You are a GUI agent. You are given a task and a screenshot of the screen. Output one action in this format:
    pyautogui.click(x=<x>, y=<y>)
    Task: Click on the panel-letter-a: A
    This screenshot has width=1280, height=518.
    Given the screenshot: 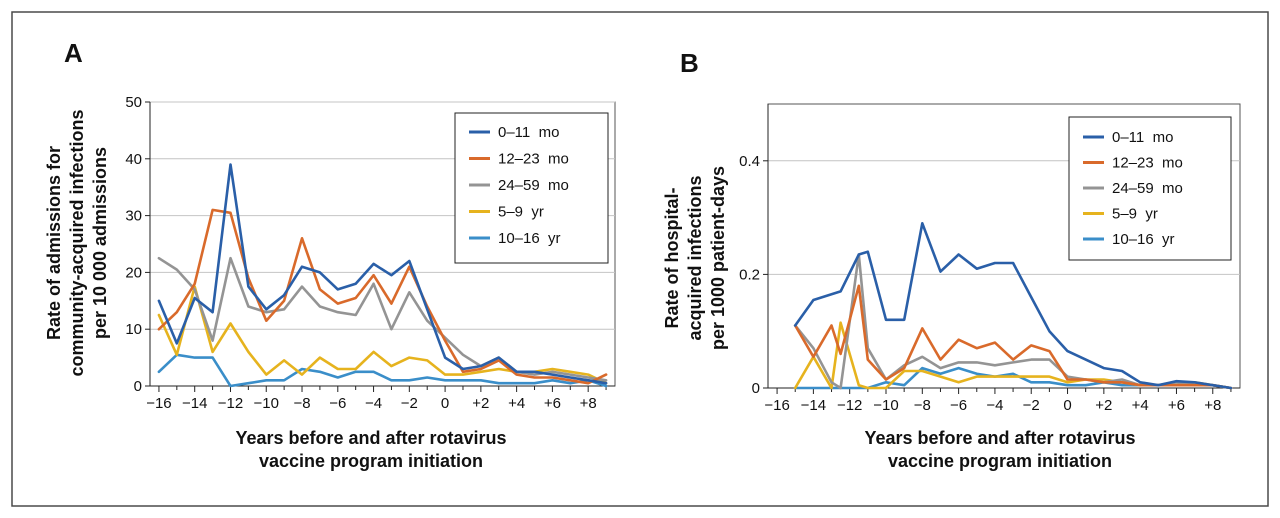 What is the action you would take?
    pyautogui.click(x=73, y=53)
    